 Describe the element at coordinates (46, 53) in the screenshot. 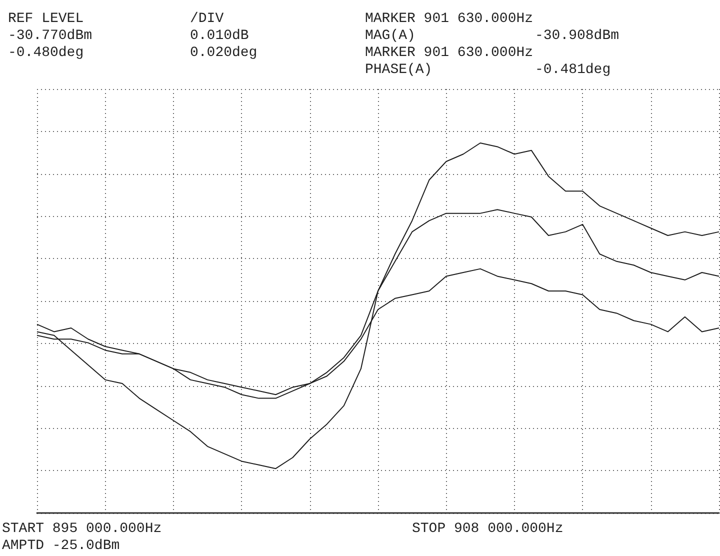

I see `text: -0.480deg` at that location.